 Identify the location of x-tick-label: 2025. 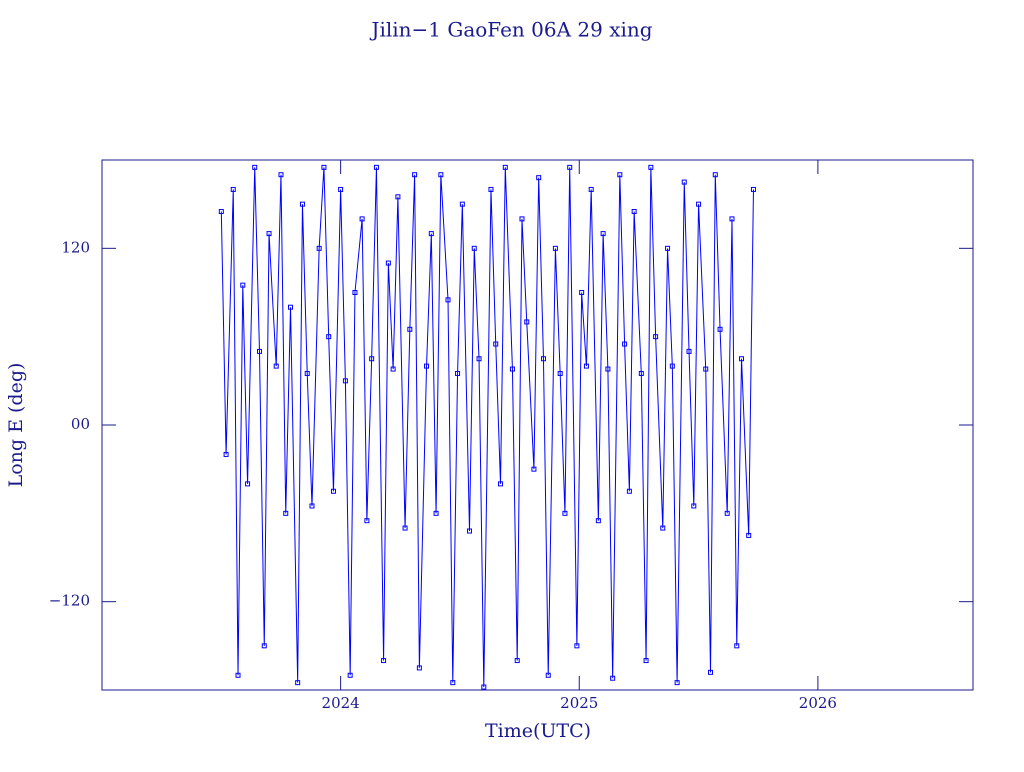
(579, 703).